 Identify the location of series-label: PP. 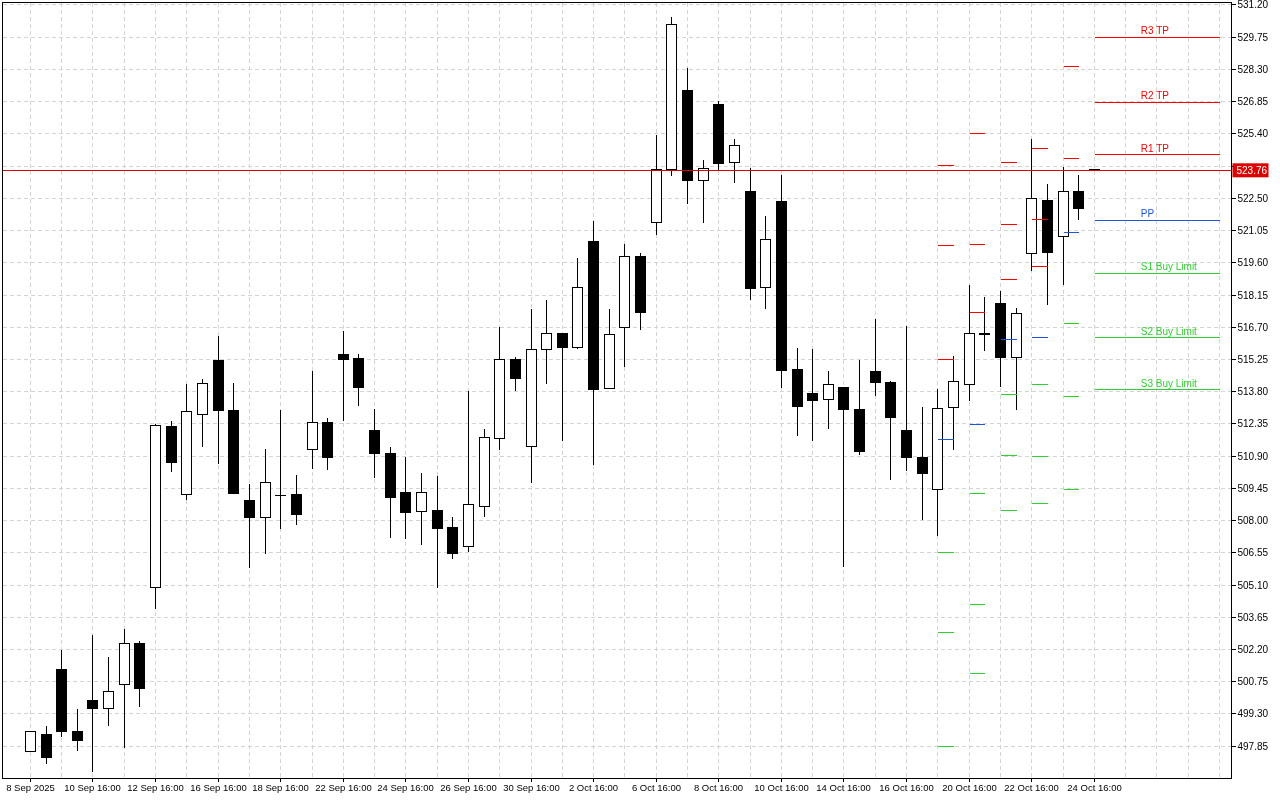
(1147, 214).